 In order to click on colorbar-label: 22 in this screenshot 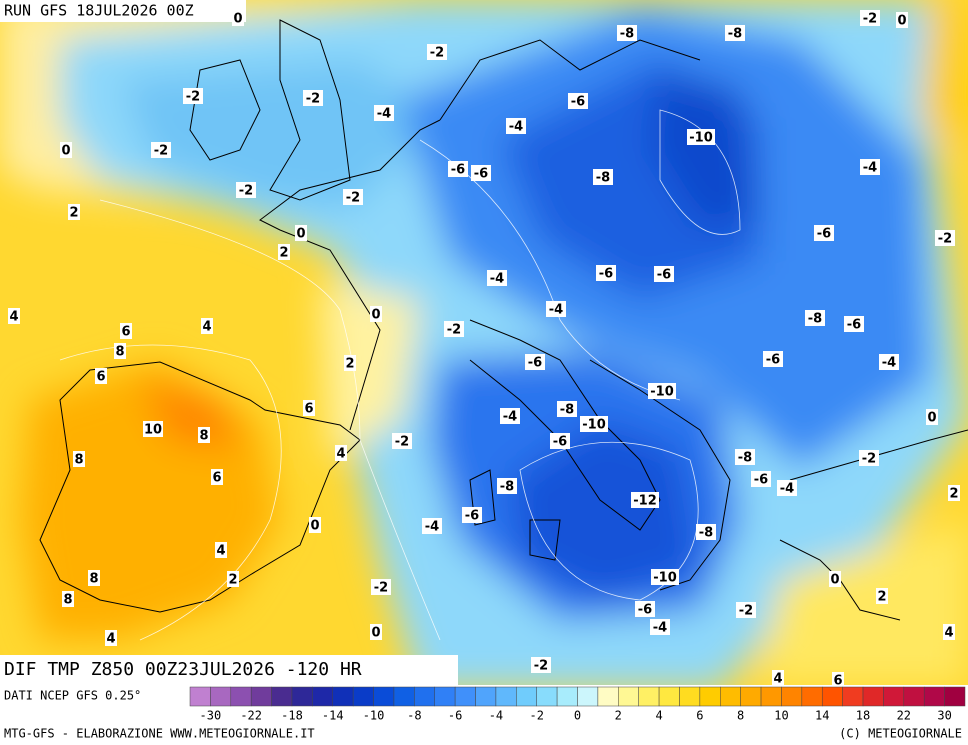, I will do `click(904, 716)`.